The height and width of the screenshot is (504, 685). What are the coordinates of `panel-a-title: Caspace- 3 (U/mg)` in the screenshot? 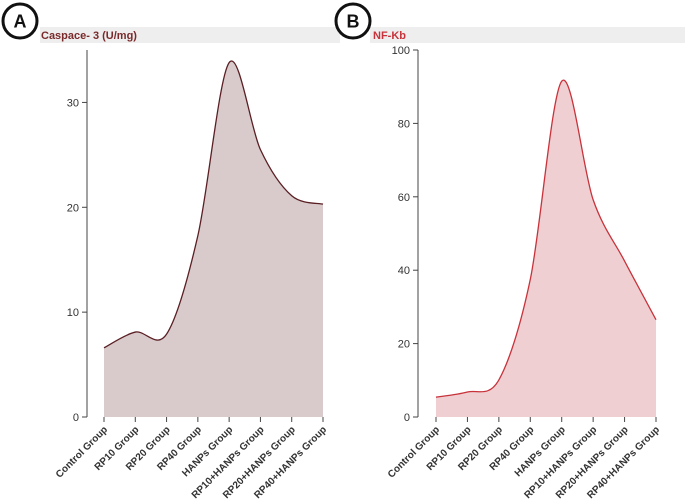 It's located at (89, 36).